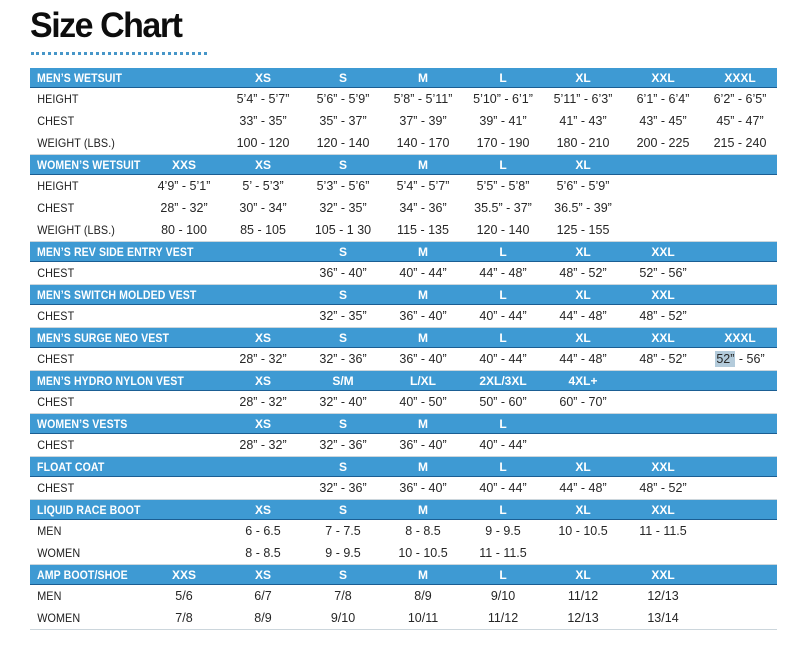 This screenshot has width=800, height=649. What do you see at coordinates (503, 121) in the screenshot?
I see `table-cell: 39” - 41”` at bounding box center [503, 121].